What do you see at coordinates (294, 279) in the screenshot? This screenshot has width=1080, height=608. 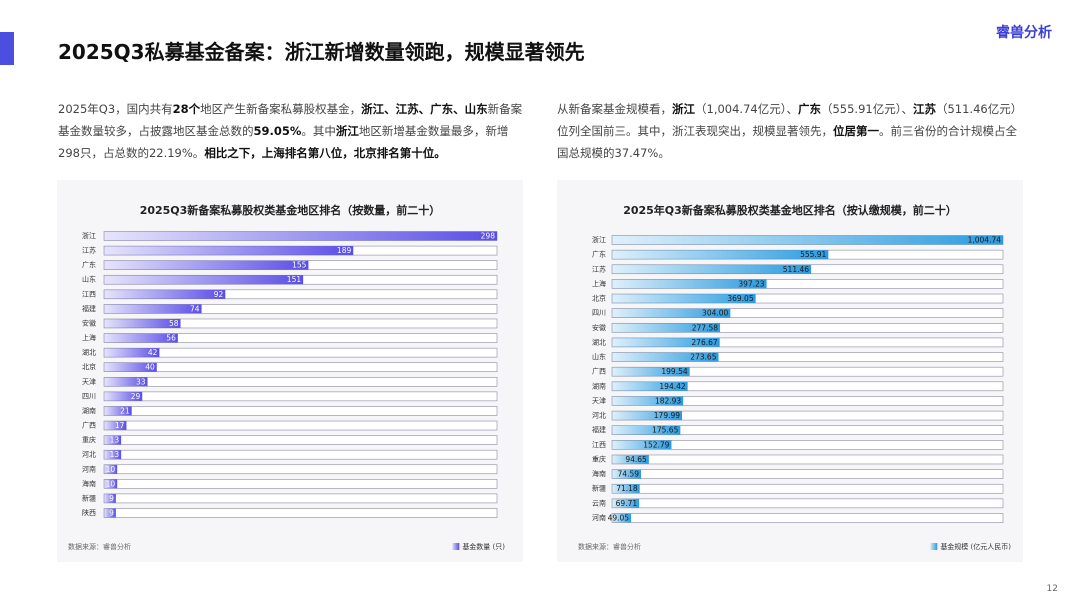 I see `value-label: 151` at bounding box center [294, 279].